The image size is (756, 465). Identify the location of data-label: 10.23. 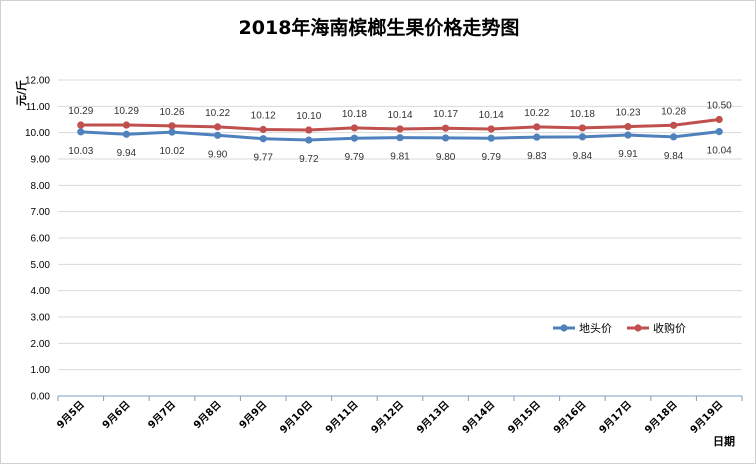
(627, 113).